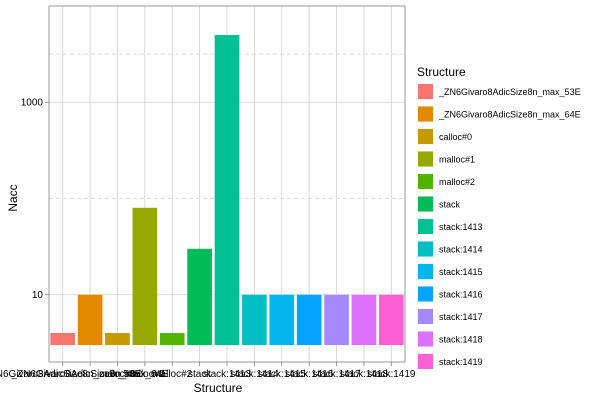 The image size is (600, 400). I want to click on legend-title: Structure, so click(441, 72).